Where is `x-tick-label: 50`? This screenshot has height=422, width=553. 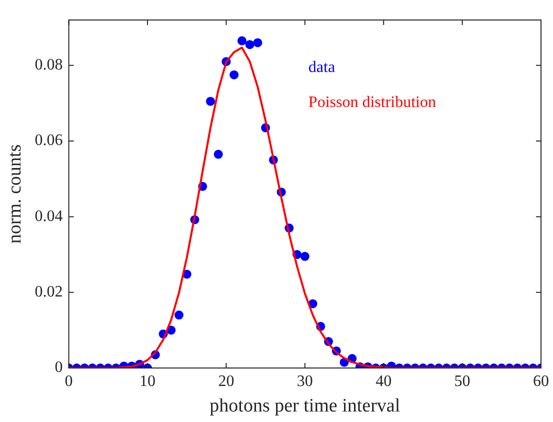 x-tick-label: 50 is located at coordinates (462, 381).